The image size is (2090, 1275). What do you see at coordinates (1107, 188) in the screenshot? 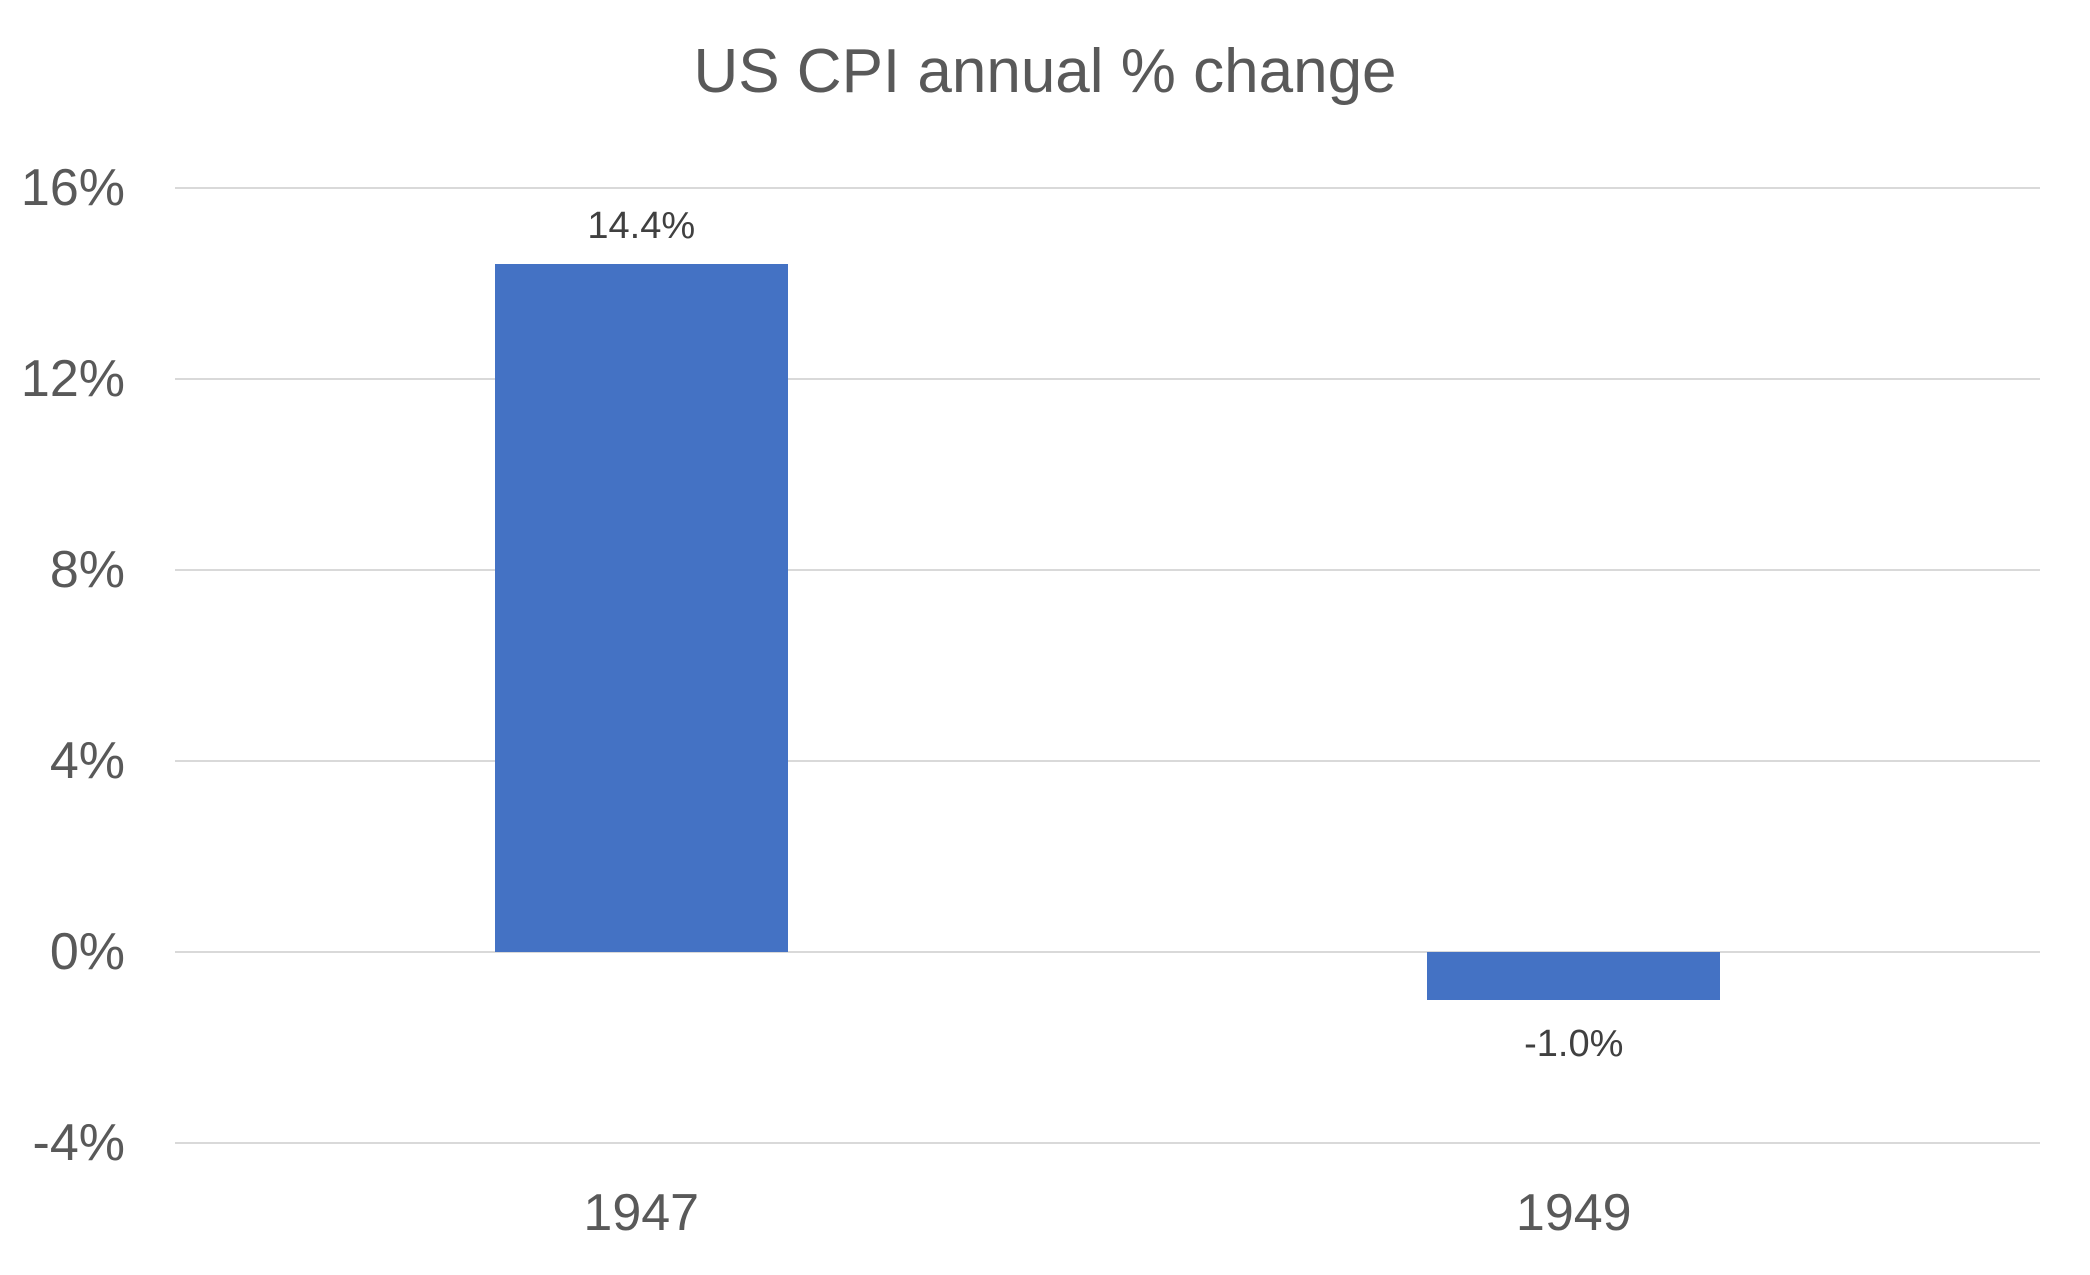
I see `gridline-16%` at bounding box center [1107, 188].